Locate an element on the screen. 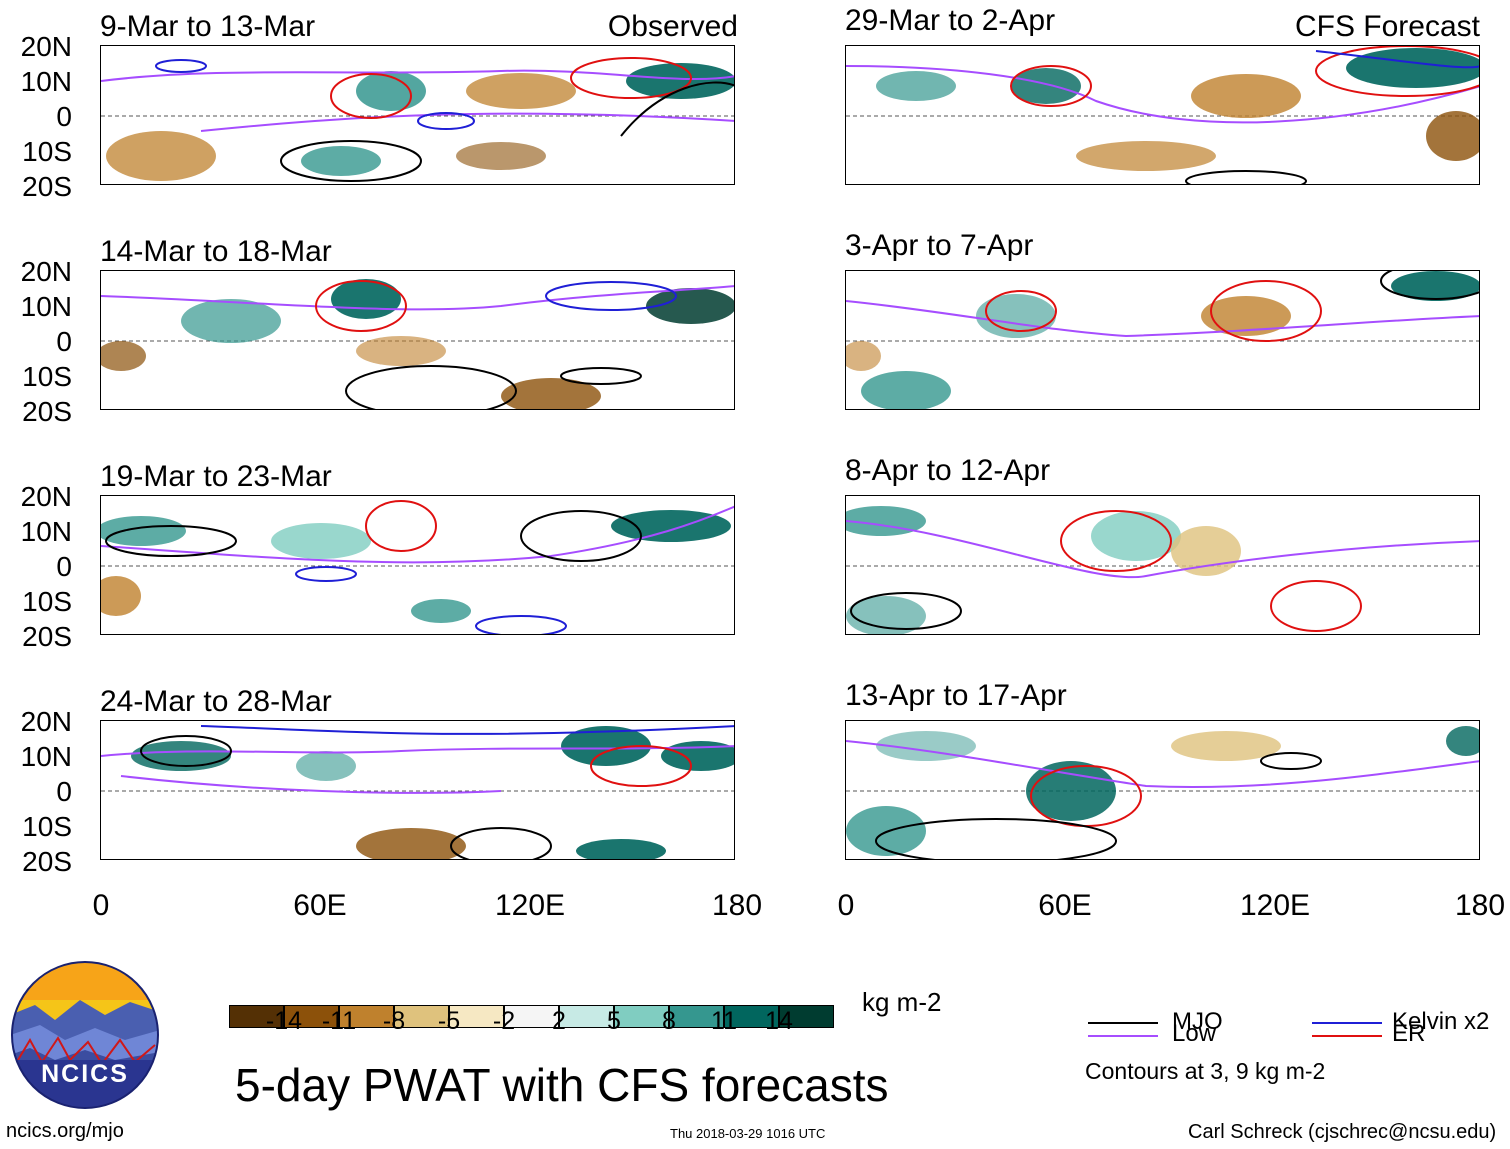 The width and height of the screenshot is (1510, 1149). legend-label-low: Low is located at coordinates (1194, 1033).